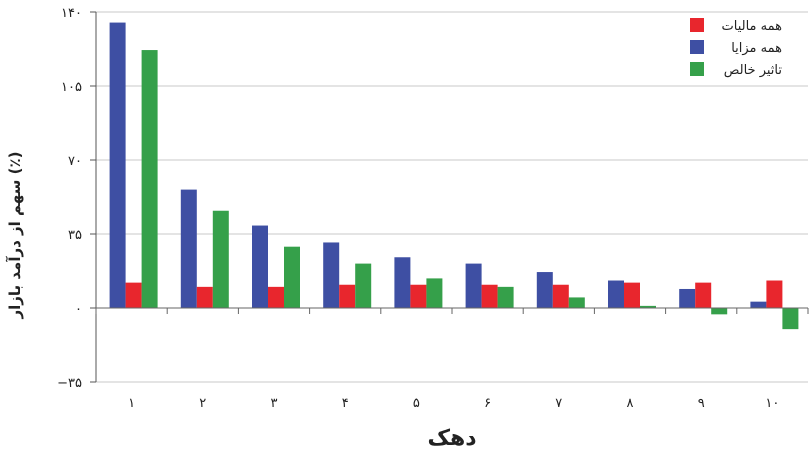 The width and height of the screenshot is (809, 462). Describe the element at coordinates (630, 403) in the screenshot. I see `x-tick-label: ۸` at that location.